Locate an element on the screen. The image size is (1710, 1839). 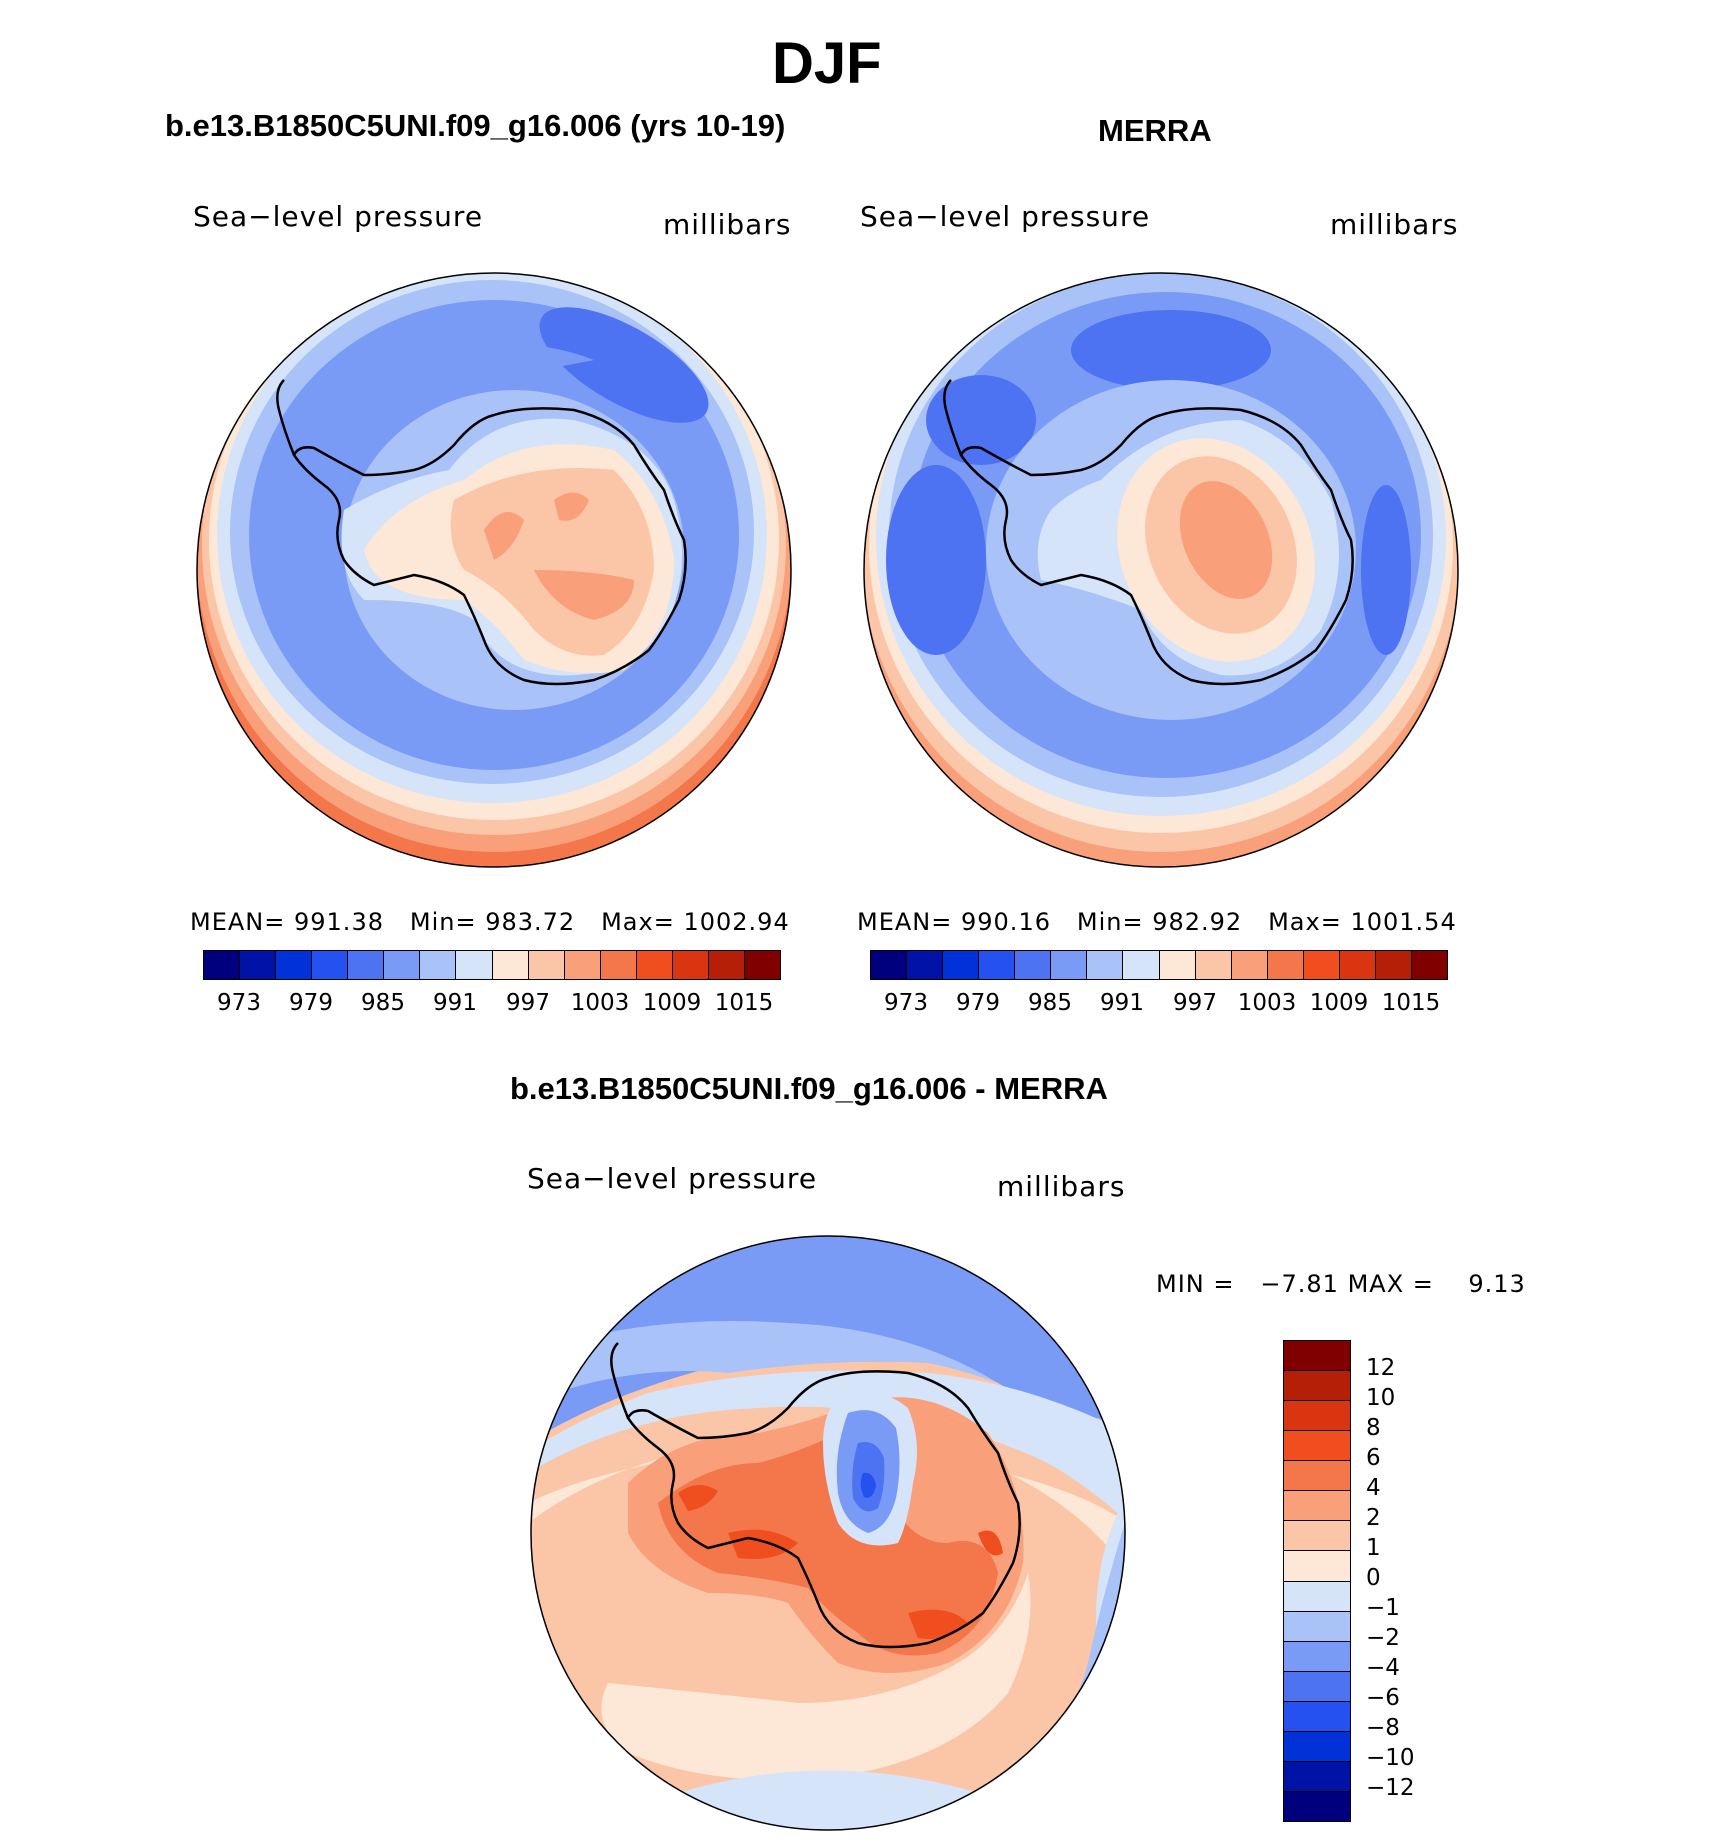
panel2-high-center is located at coordinates (1226, 540).